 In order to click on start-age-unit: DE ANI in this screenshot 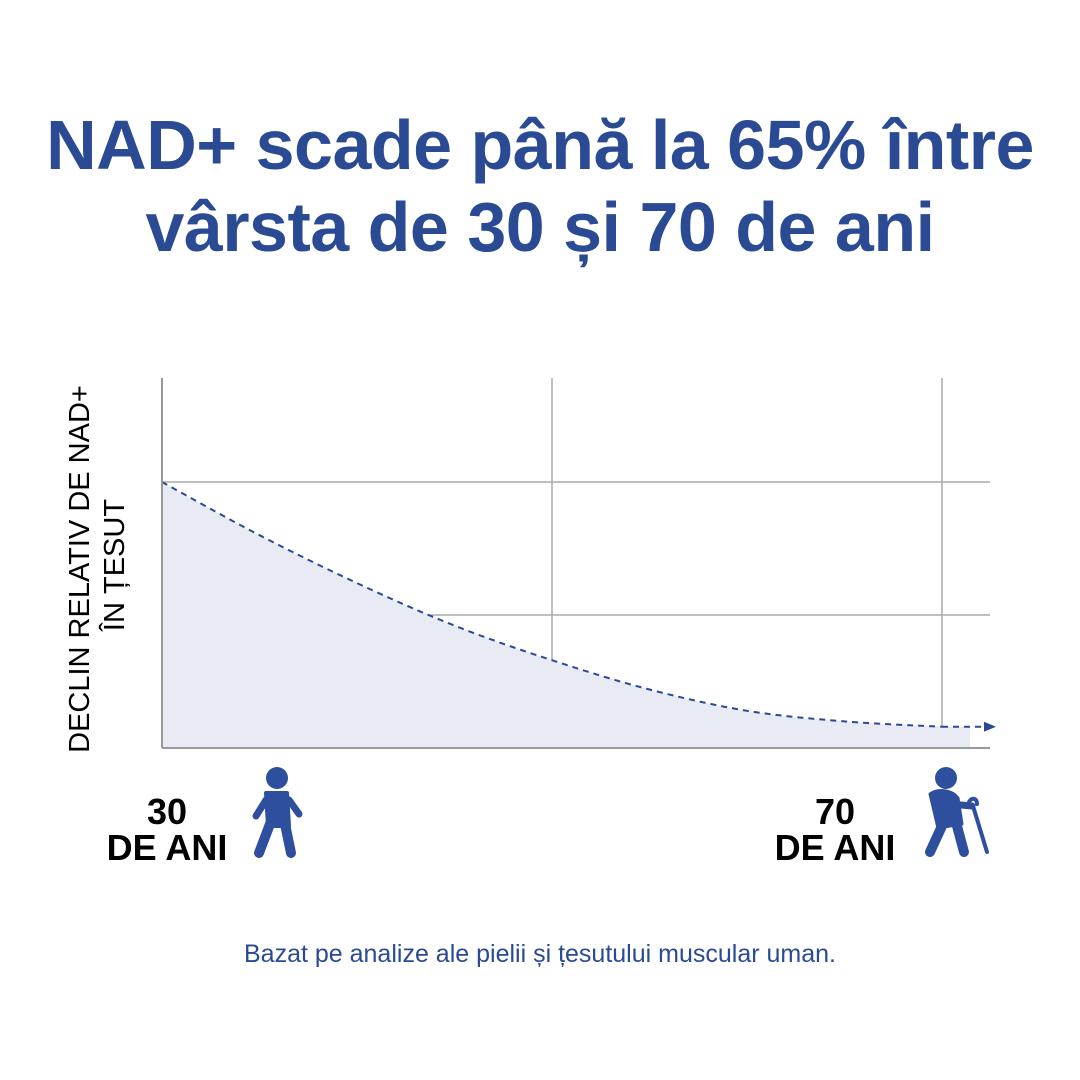, I will do `click(167, 847)`.